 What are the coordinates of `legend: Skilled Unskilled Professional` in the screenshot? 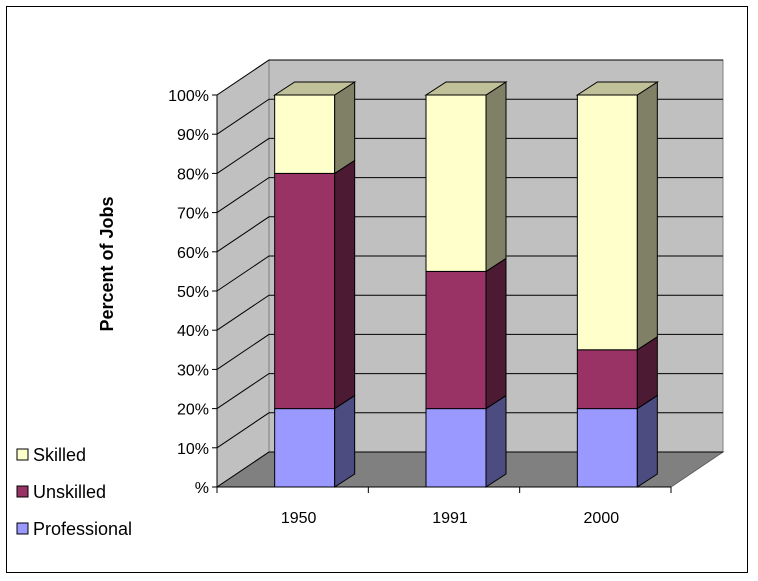 It's located at (74, 492).